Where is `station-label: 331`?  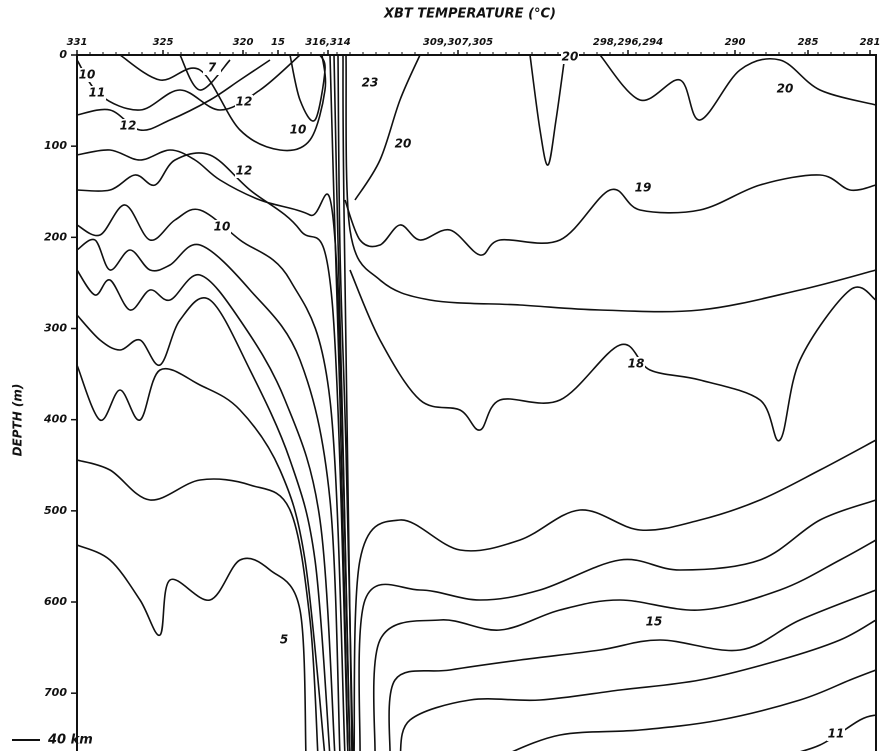 station-label: 331 is located at coordinates (77, 42).